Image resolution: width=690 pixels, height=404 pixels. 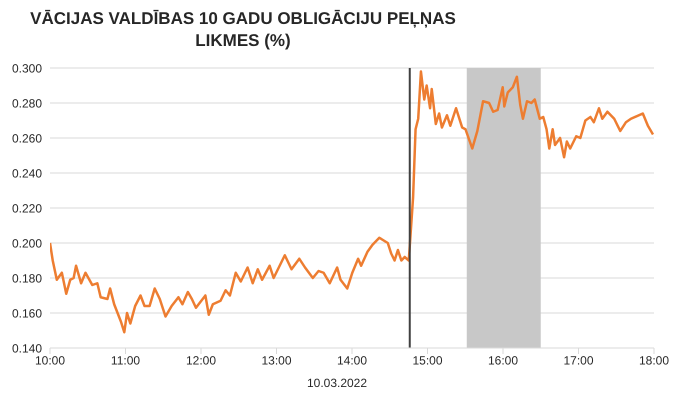 I want to click on y-tick-label: 0.140, so click(x=27, y=348).